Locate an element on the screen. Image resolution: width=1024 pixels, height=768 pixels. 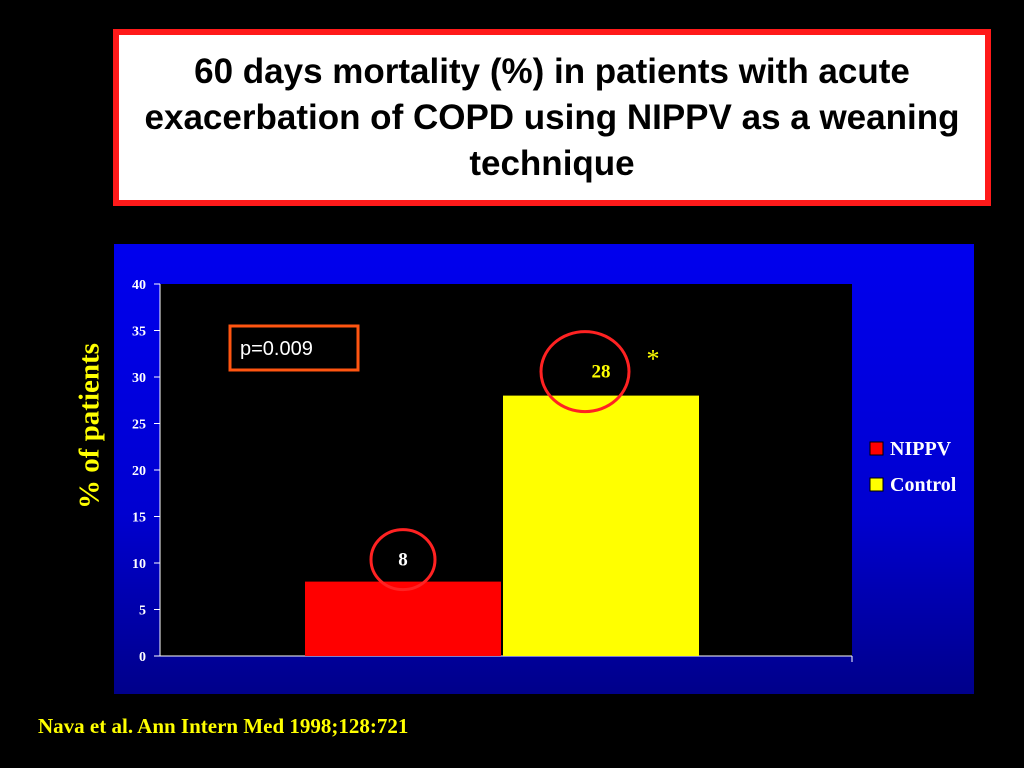
y-tick-label: 10 is located at coordinates (139, 564).